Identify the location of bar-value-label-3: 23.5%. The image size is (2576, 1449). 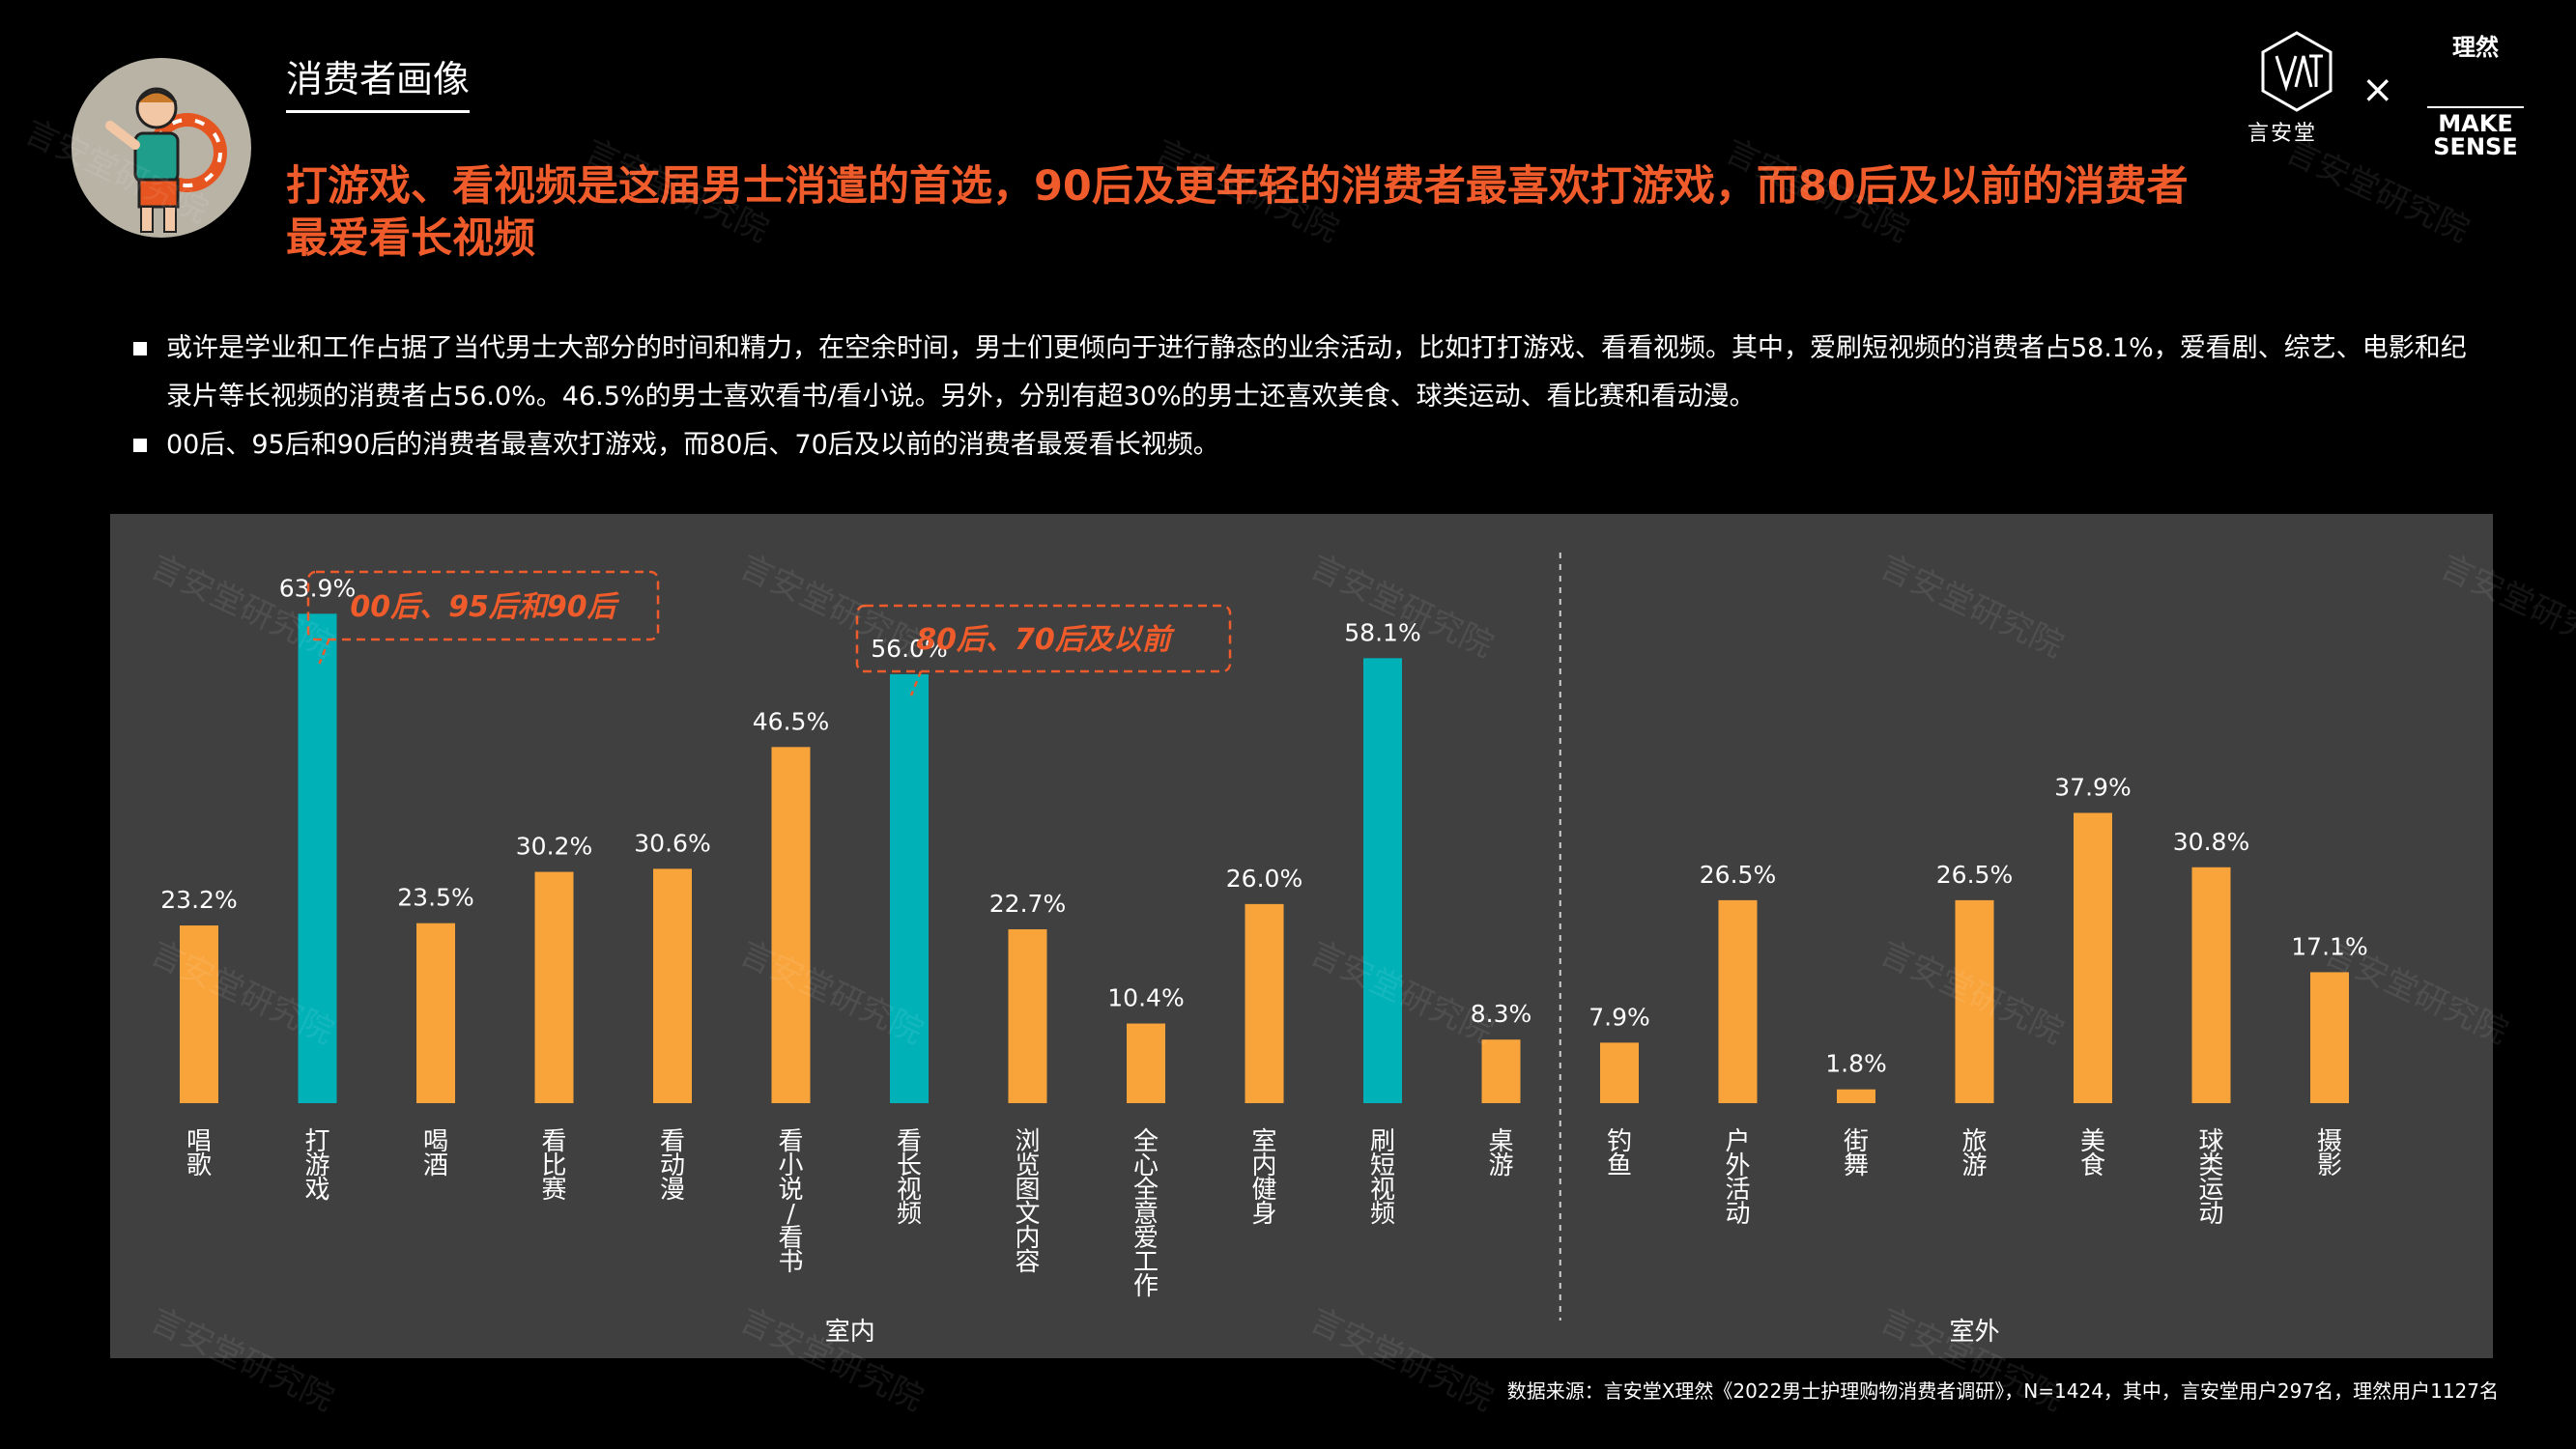
(435, 898).